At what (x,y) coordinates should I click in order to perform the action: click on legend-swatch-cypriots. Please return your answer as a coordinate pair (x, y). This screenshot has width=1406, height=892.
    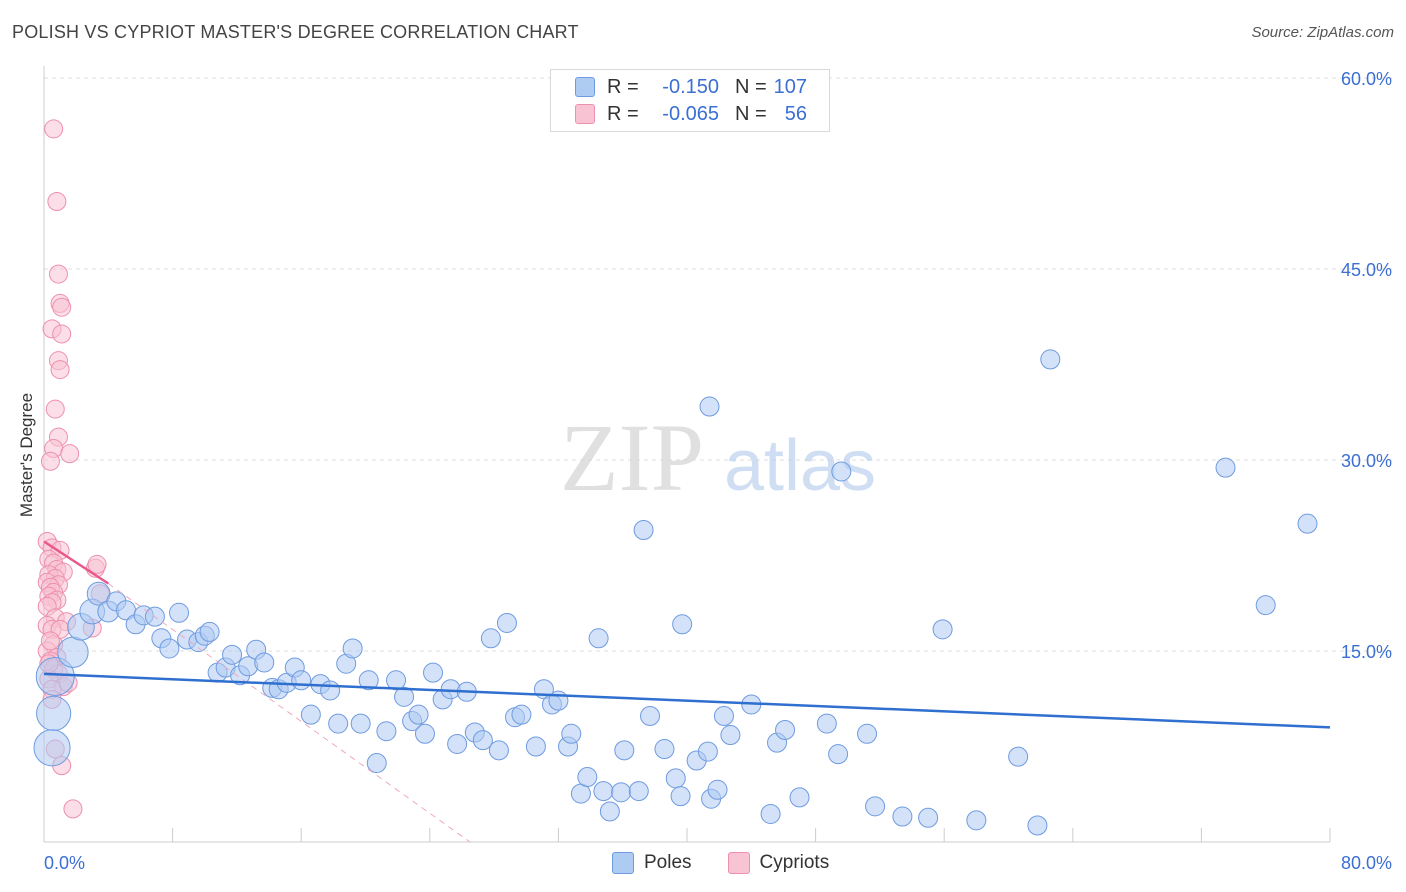
    Looking at the image, I should click on (585, 114).